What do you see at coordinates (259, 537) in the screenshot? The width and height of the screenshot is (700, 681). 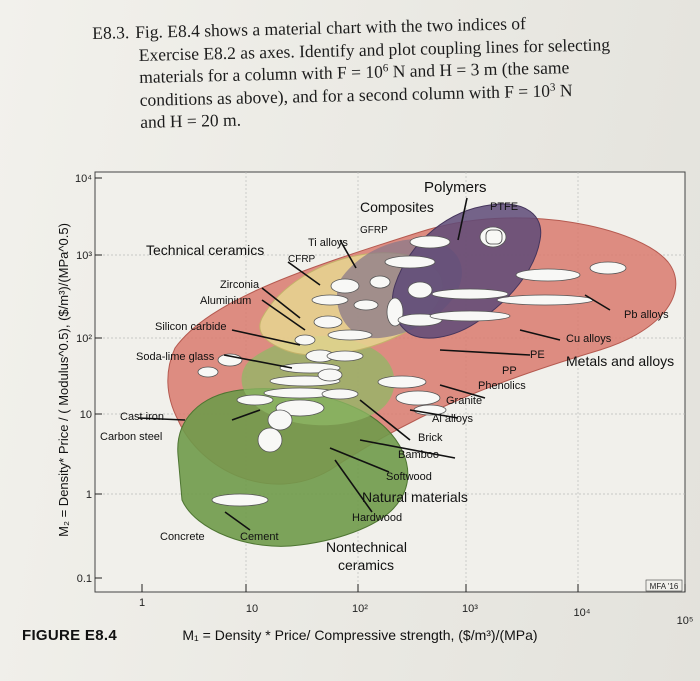 I see `label-cement: Cement` at bounding box center [259, 537].